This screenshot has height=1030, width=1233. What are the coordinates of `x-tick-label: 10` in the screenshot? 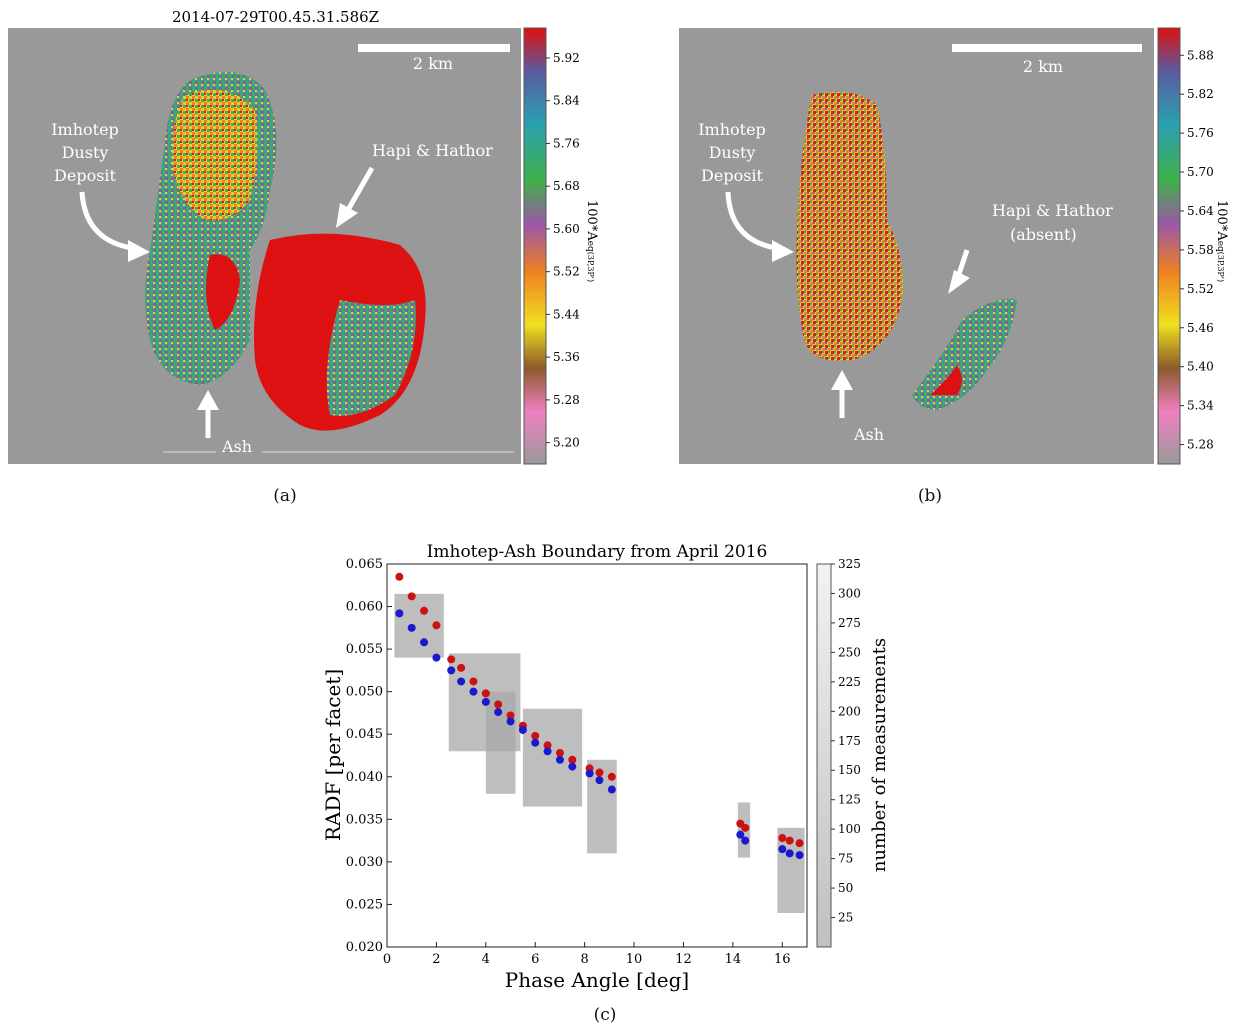 It's located at (634, 959).